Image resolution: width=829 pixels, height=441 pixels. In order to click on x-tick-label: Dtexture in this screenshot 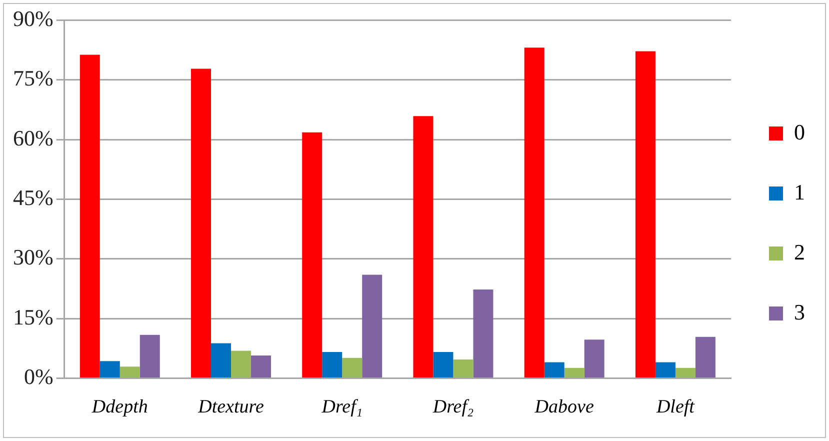, I will do `click(230, 407)`.